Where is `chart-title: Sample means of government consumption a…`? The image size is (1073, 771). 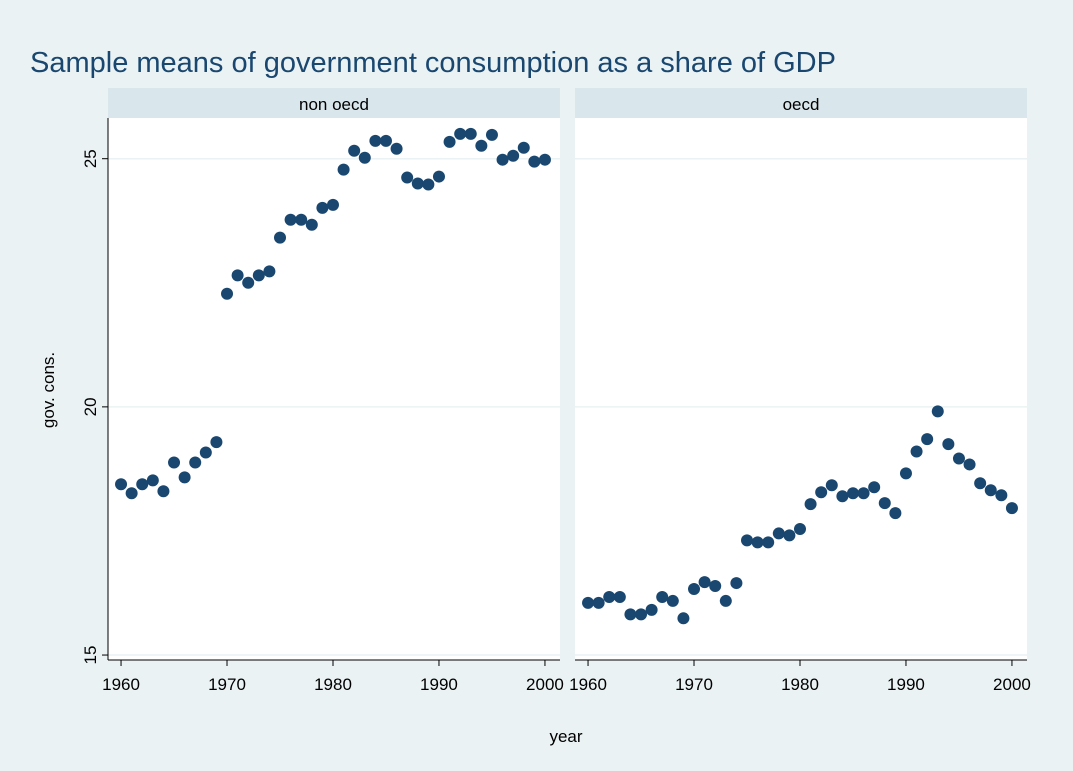
chart-title: Sample means of government consumption a… is located at coordinates (433, 63).